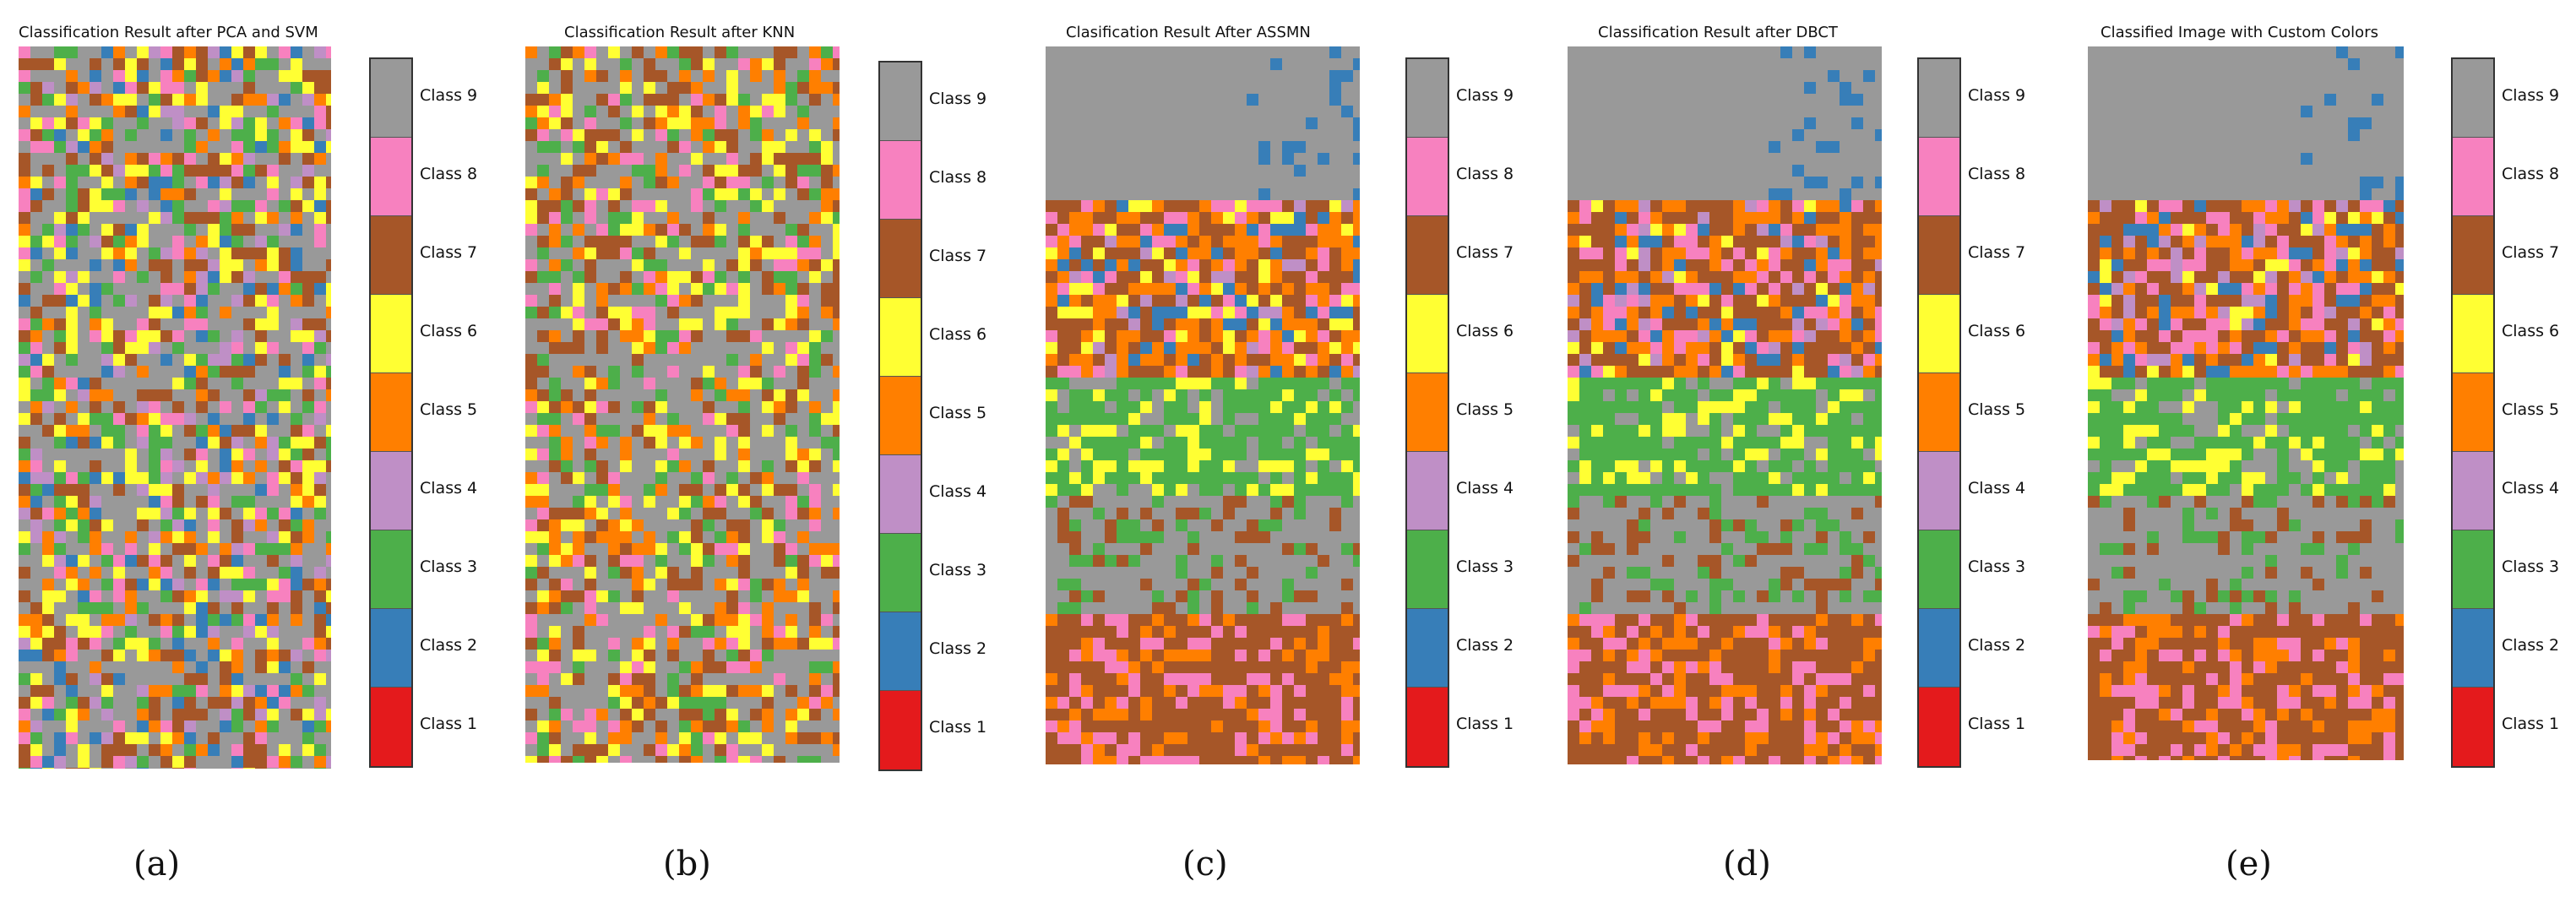 The height and width of the screenshot is (908, 2576). Describe the element at coordinates (1747, 864) in the screenshot. I see `panel-caption: (d)` at that location.